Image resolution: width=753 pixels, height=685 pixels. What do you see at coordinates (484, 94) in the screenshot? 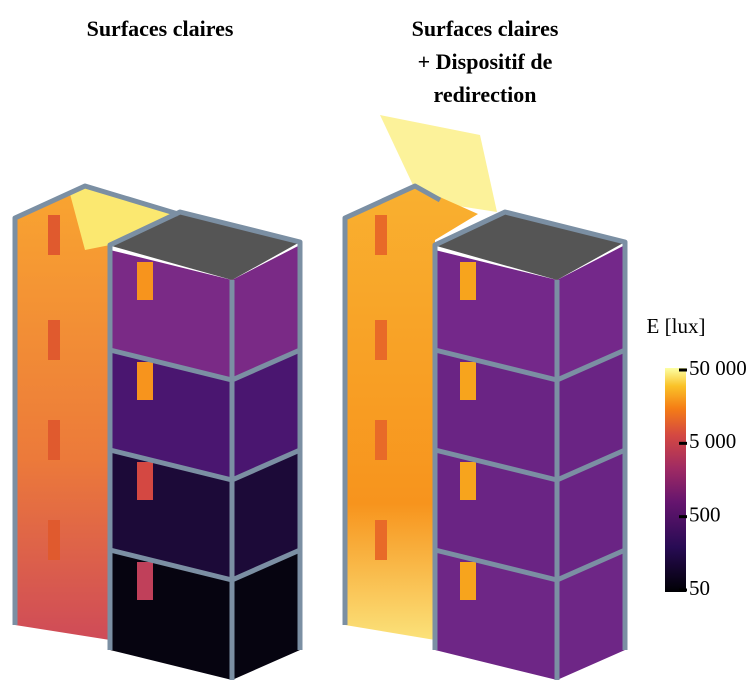
I see `panel-title: redirection` at bounding box center [484, 94].